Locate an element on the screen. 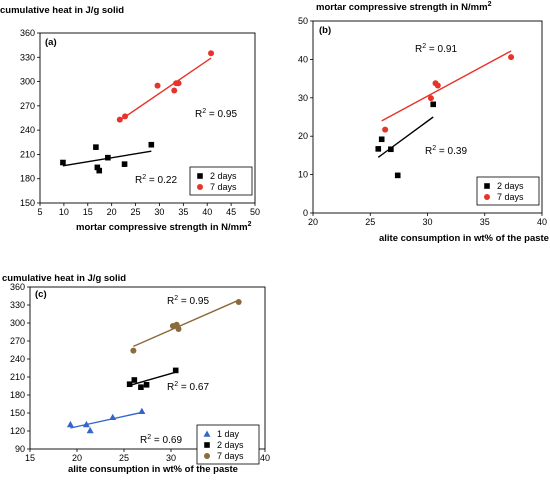  r-squared-label-value: = 0.69 is located at coordinates (166, 440).